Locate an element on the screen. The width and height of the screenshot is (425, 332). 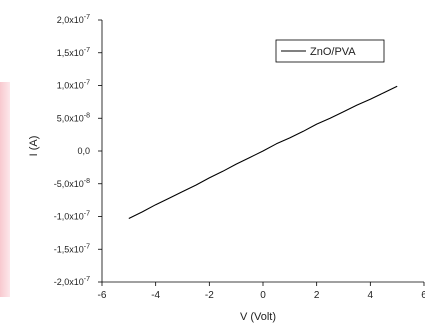
legend-label: ZnO/PVA is located at coordinates (333, 52).